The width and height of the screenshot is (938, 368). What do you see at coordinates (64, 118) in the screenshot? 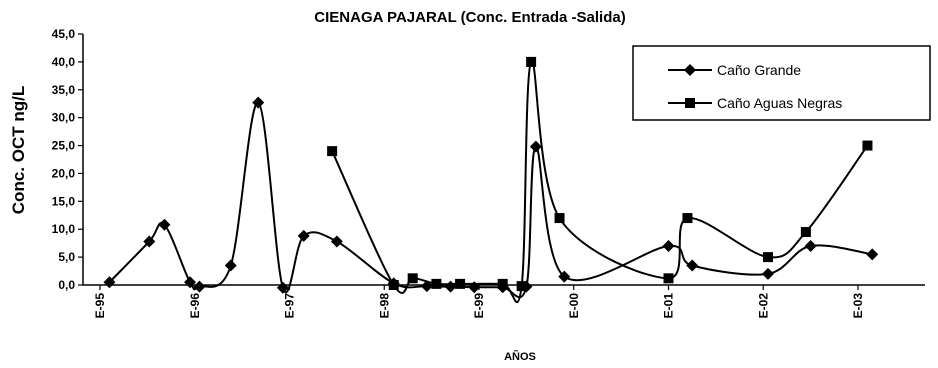
I see `y-tick-label: 30,0` at bounding box center [64, 118].